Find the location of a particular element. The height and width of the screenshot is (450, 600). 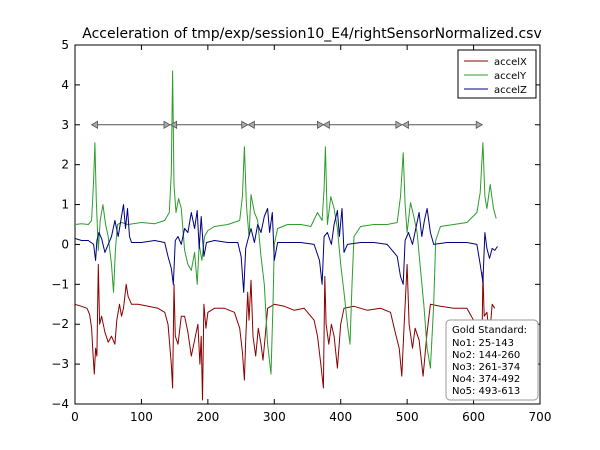

y-tick-label: 4 is located at coordinates (65, 85).